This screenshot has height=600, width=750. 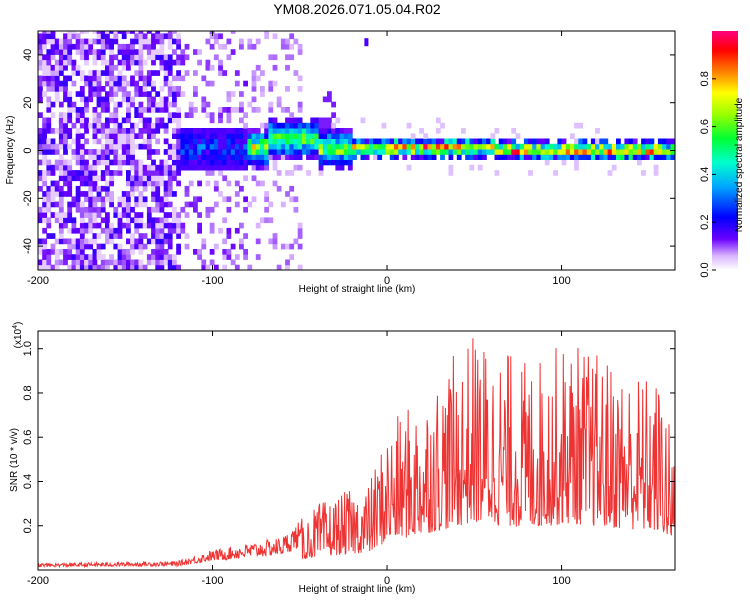 I want to click on x-tick-label: -200, so click(x=38, y=581).